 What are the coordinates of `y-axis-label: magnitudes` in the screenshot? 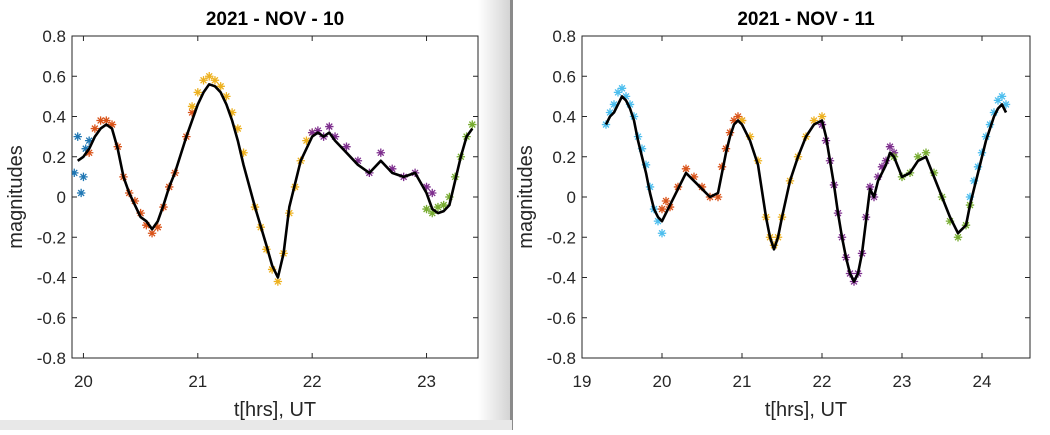 It's located at (16, 196).